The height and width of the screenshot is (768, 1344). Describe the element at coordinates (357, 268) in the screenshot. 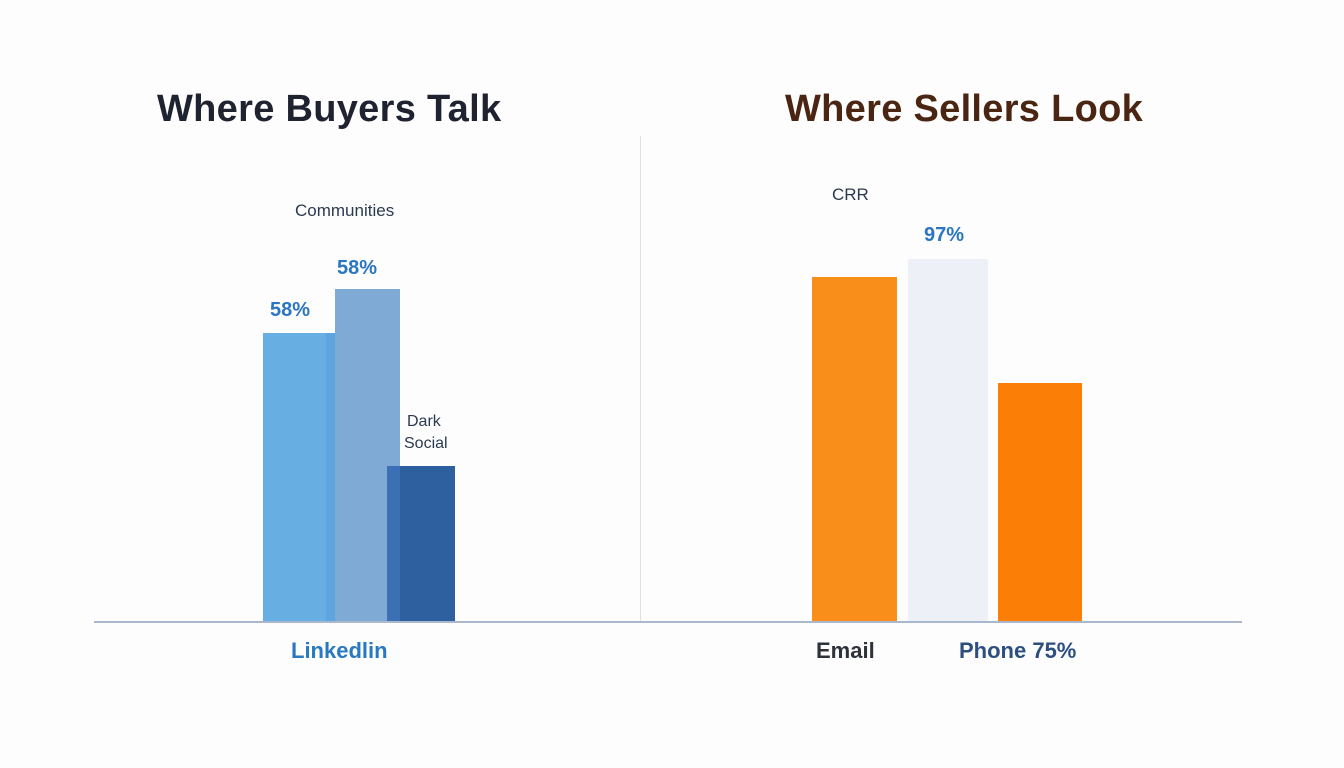

I see `bar2-value-label: 58%` at that location.